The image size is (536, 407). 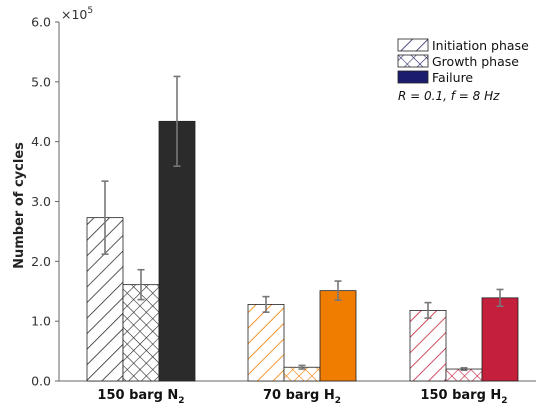 I want to click on y-tick-label: 1.0, so click(x=41, y=321).